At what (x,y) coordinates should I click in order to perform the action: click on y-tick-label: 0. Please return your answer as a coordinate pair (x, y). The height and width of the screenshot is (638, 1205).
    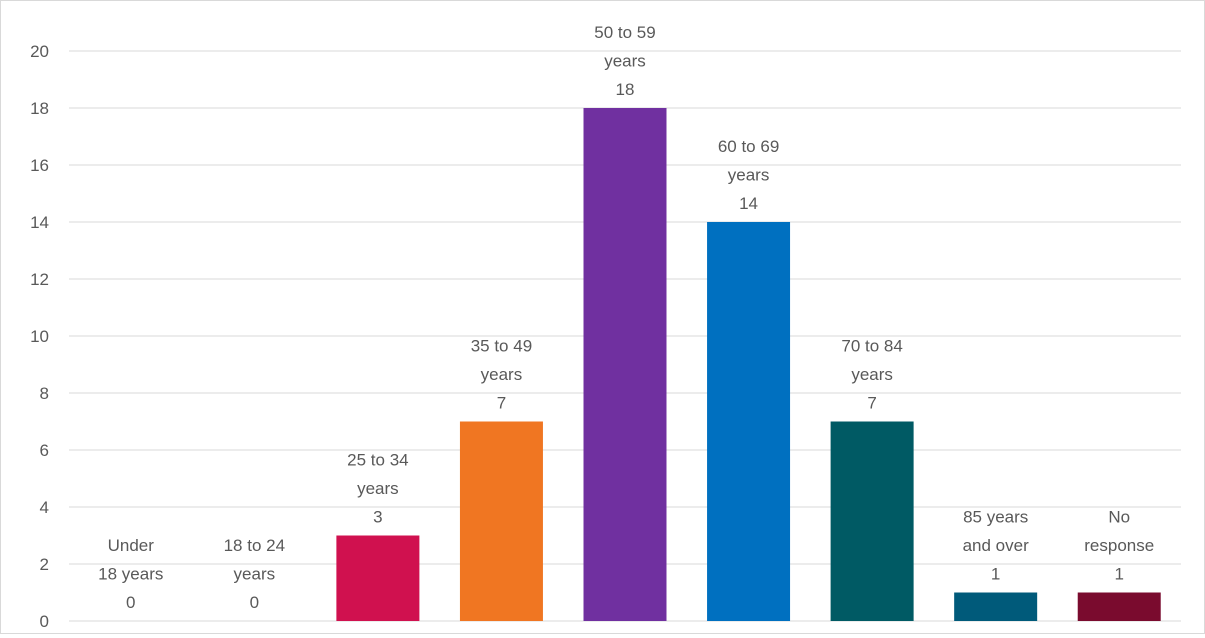
    Looking at the image, I should click on (44, 621).